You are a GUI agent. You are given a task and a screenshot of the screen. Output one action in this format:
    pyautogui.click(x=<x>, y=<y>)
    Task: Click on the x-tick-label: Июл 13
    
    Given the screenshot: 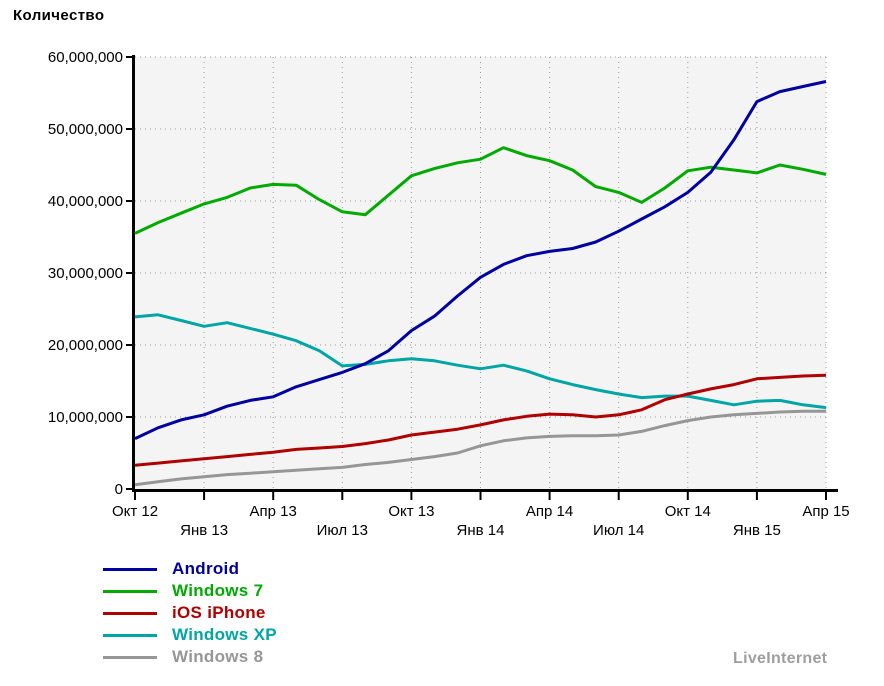 What is the action you would take?
    pyautogui.click(x=342, y=530)
    